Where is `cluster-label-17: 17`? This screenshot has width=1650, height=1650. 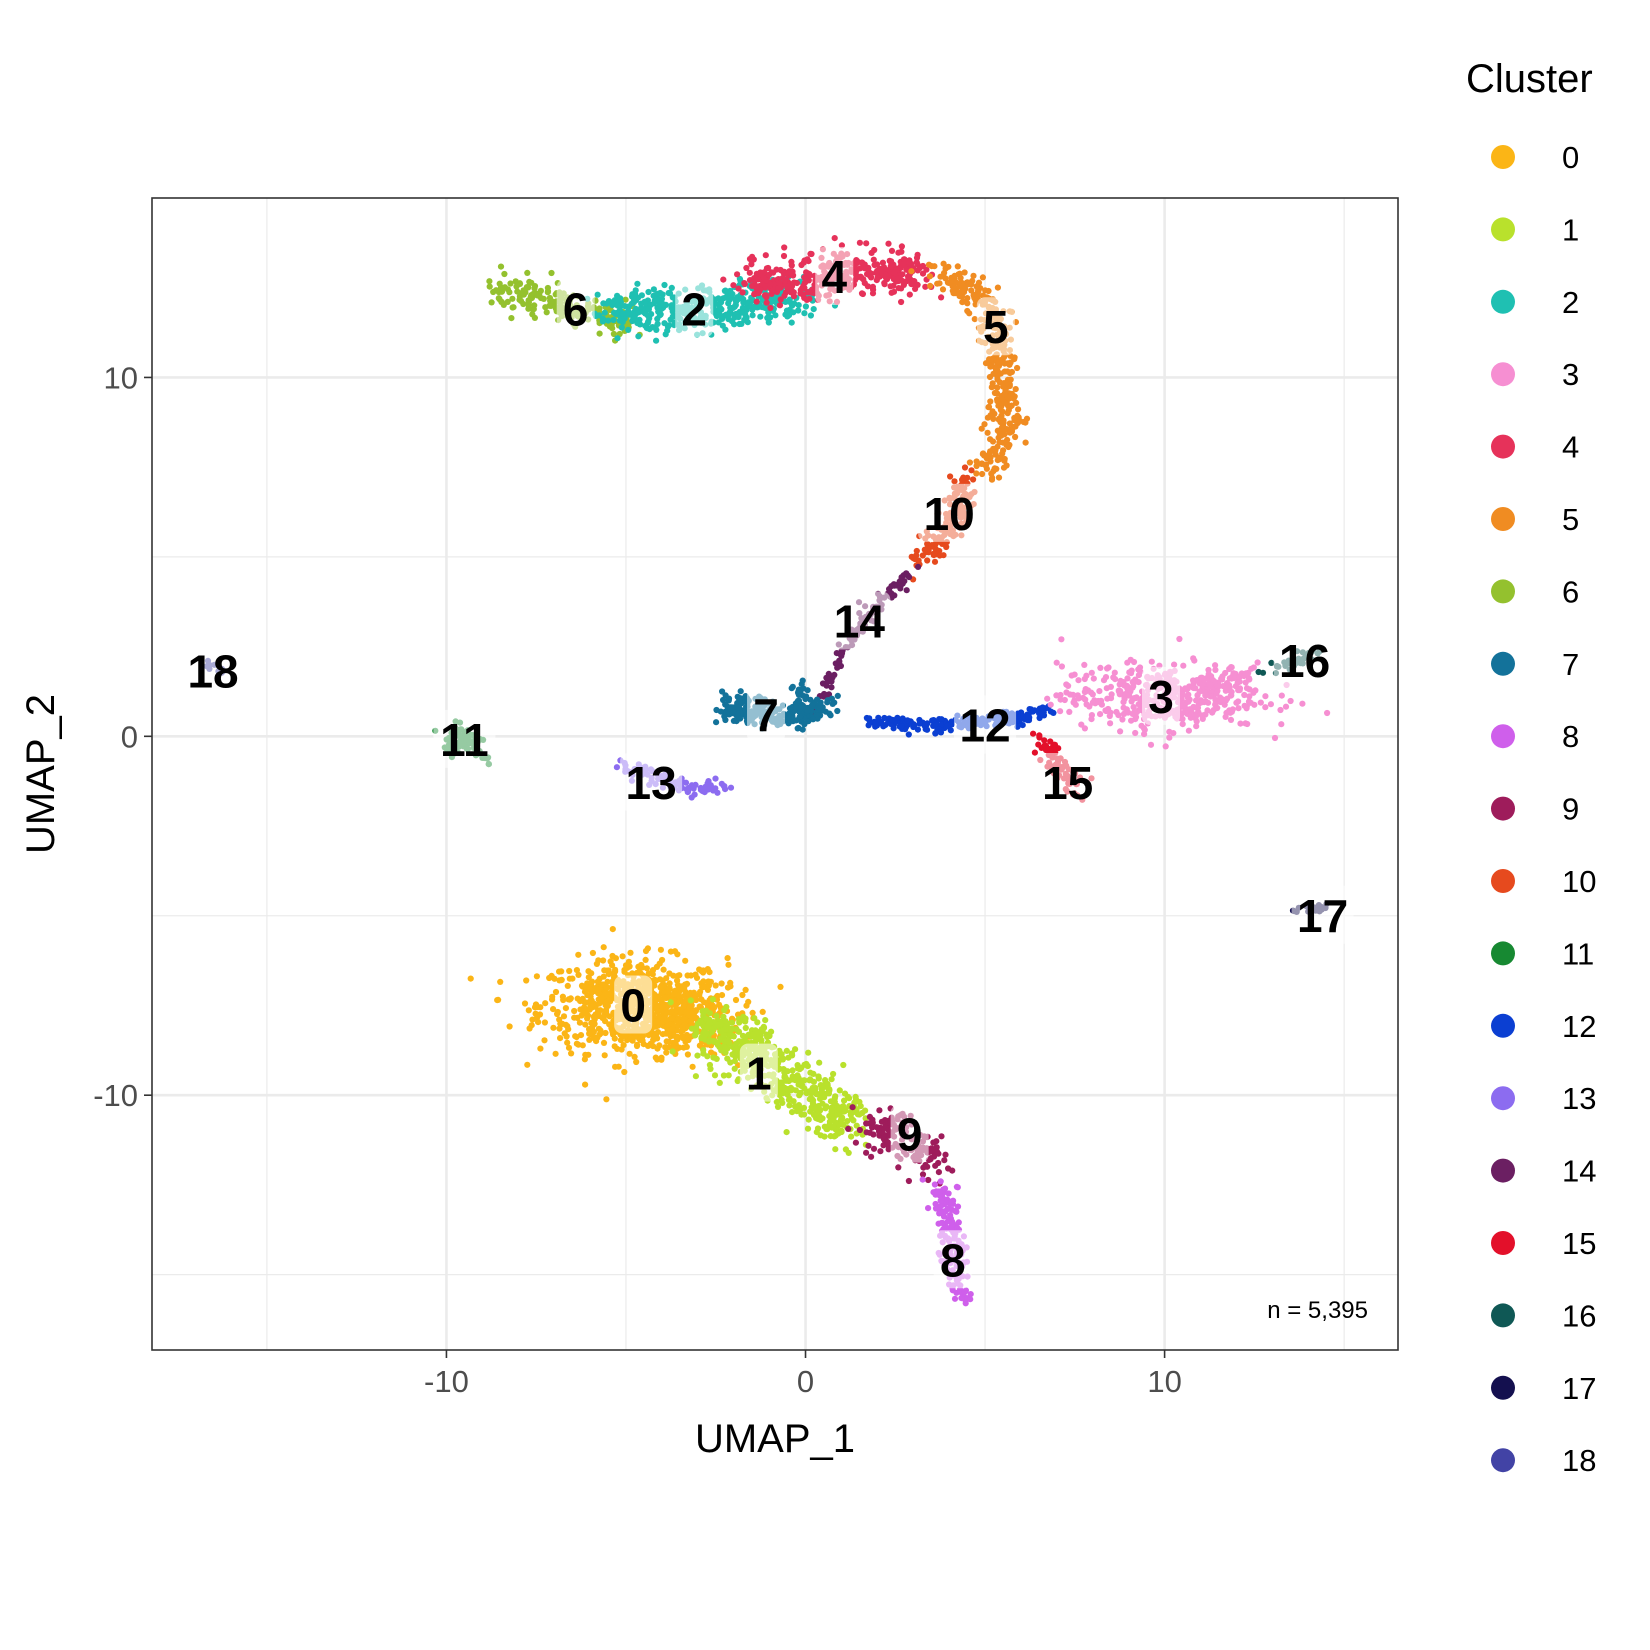
cluster-label-17: 17 is located at coordinates (1322, 916).